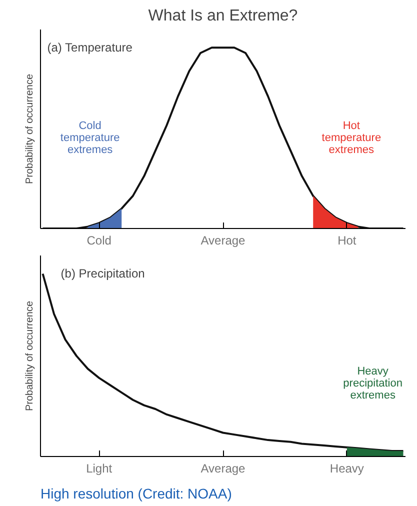 This screenshot has width=417, height=506. I want to click on chart-title: What Is an Extreme?, so click(223, 16).